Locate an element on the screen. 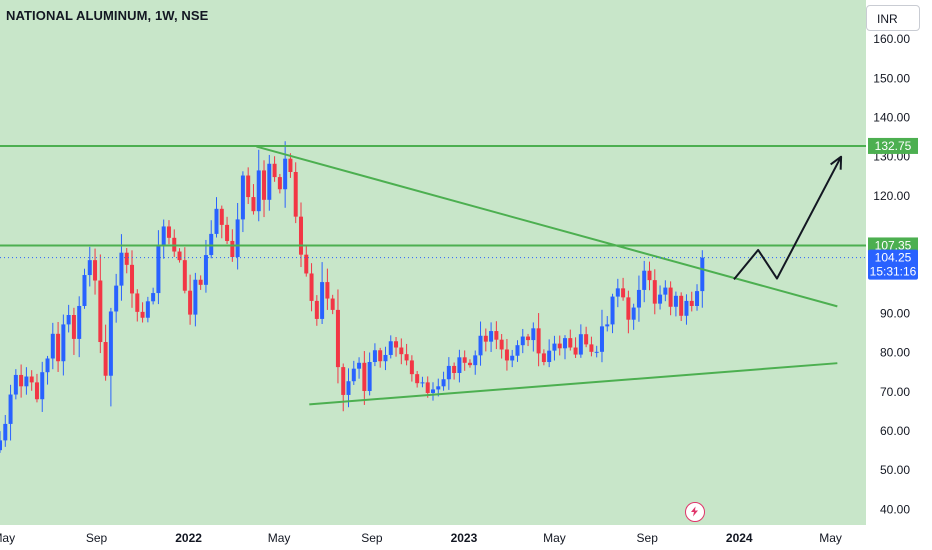  currency-selector: INR is located at coordinates (893, 18).